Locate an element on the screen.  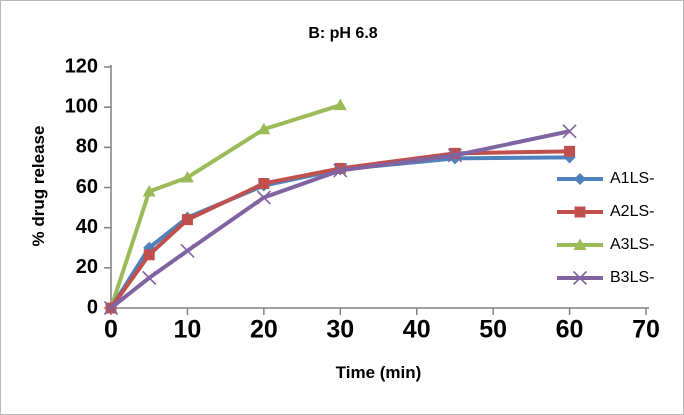
y-tick-label: 60 is located at coordinates (87, 187).